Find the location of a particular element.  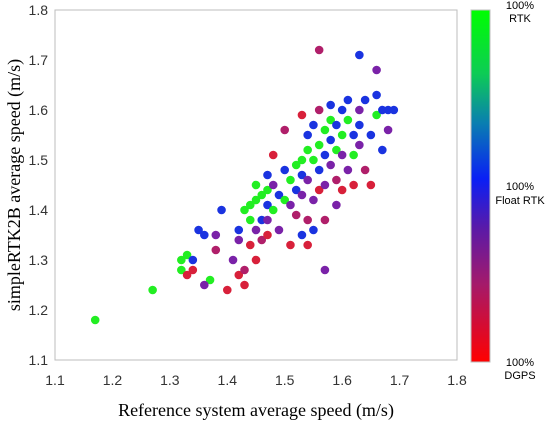

y-tick-label: 1.7 is located at coordinates (39, 60).